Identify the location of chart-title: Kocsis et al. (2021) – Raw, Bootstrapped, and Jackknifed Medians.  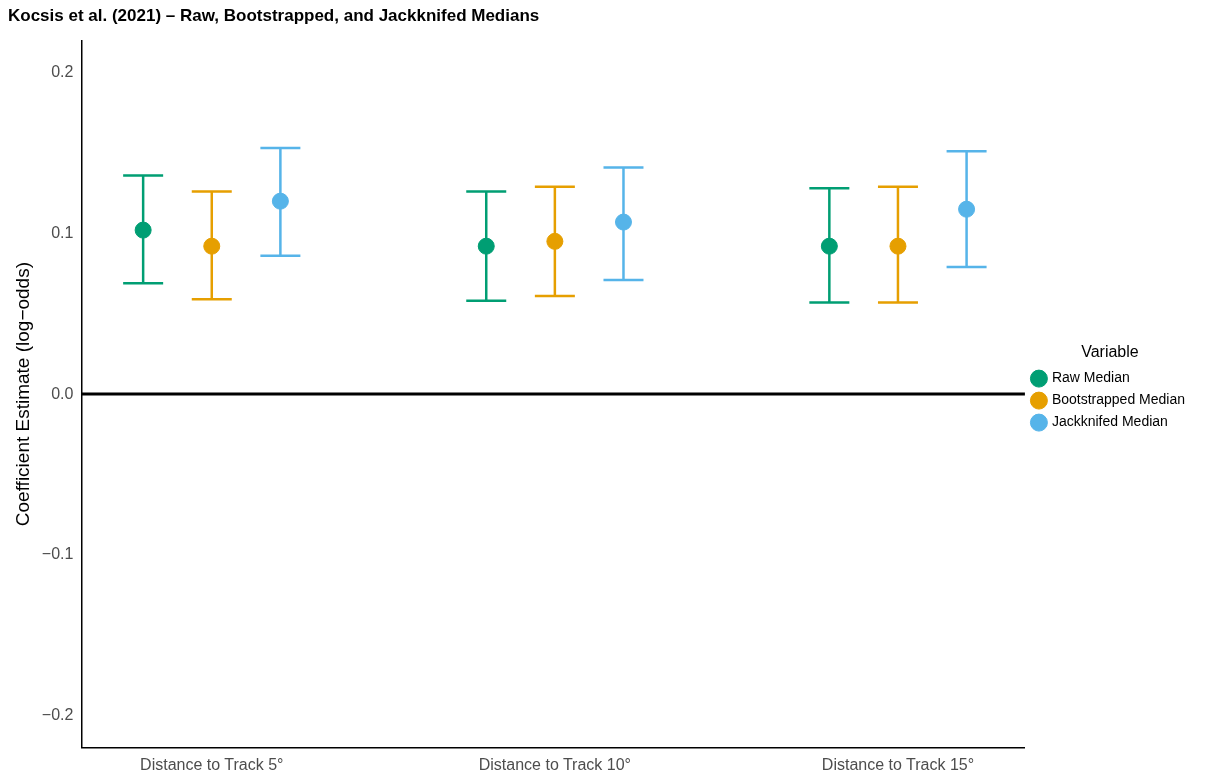
(274, 15).